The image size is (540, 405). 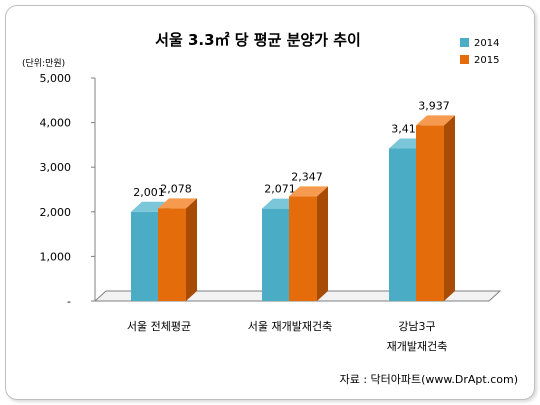 What do you see at coordinates (434, 105) in the screenshot?
I see `data-label: 3,937` at bounding box center [434, 105].